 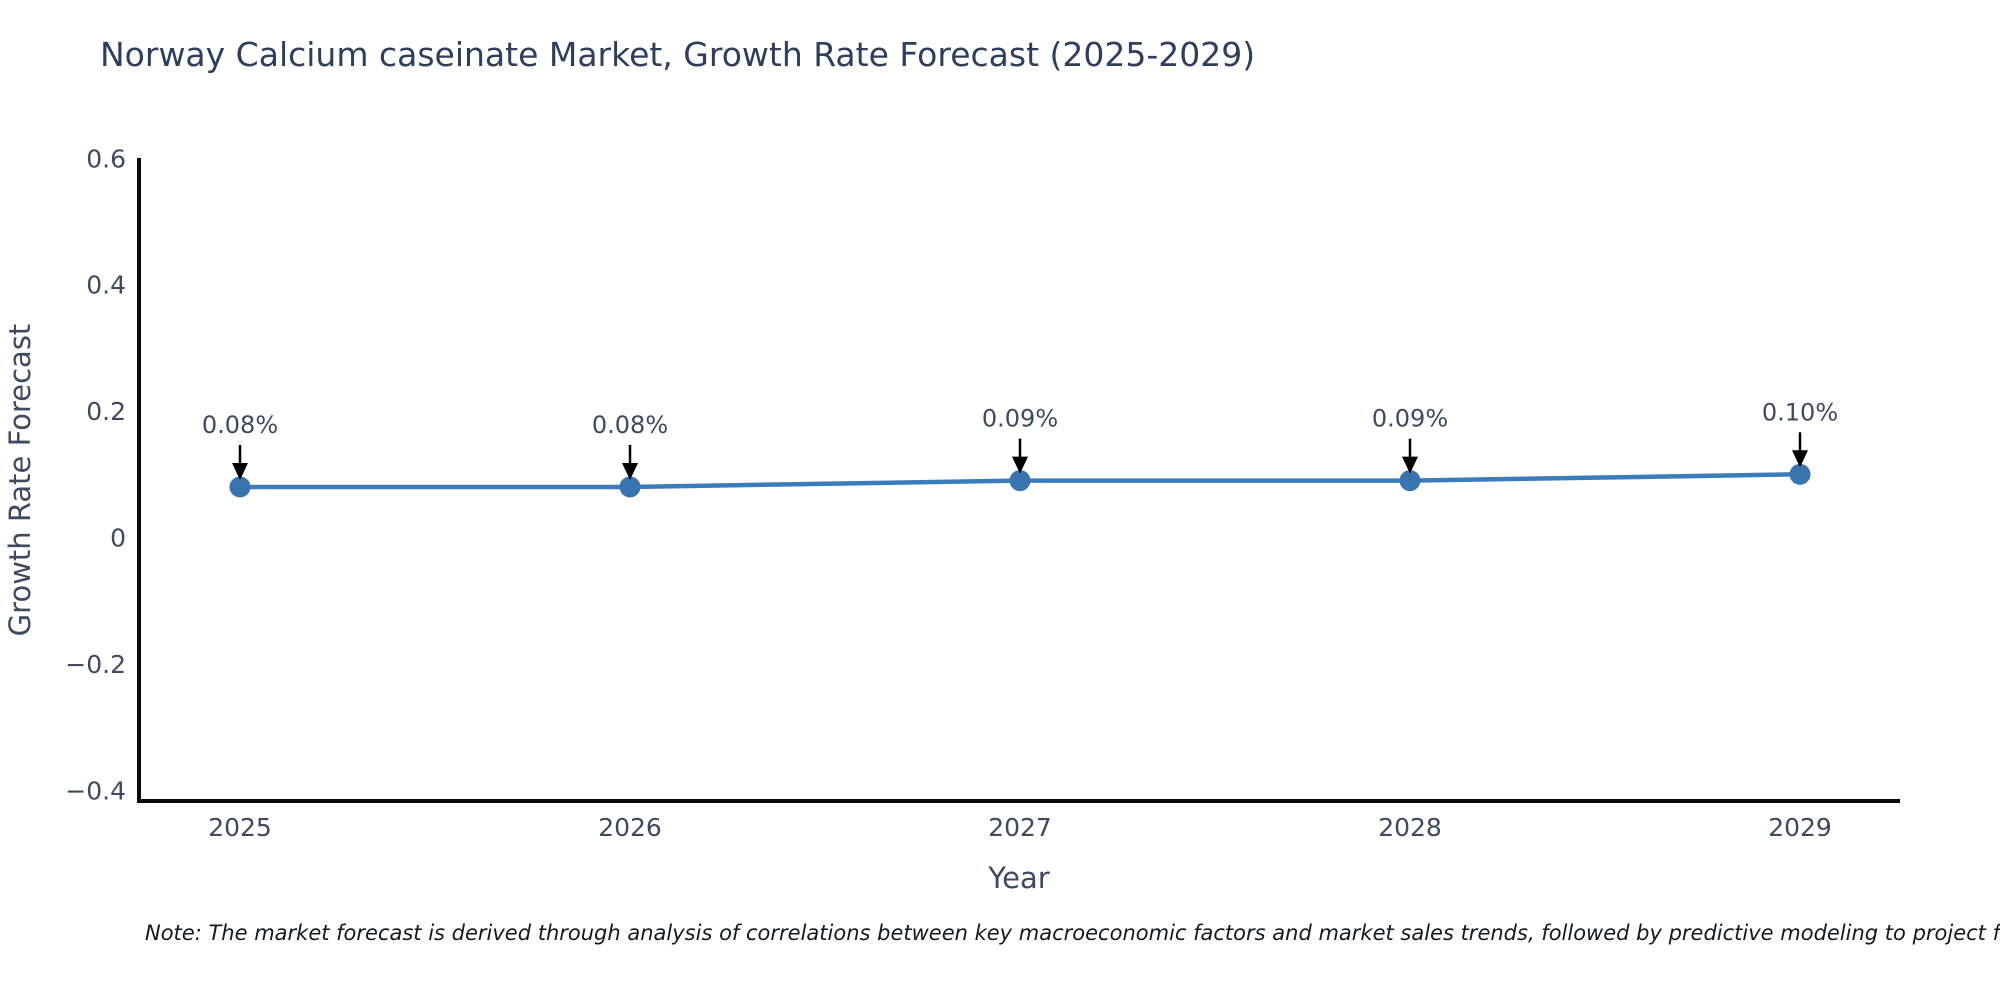 I want to click on x-axis-title: Year, so click(x=1018, y=878).